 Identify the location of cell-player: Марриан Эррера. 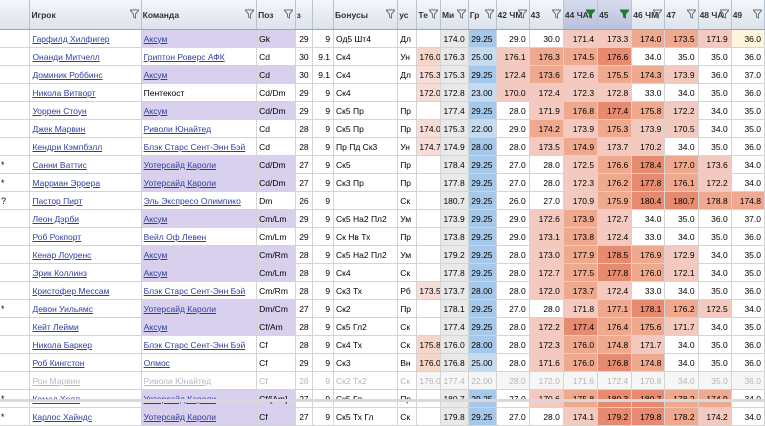
(85, 182).